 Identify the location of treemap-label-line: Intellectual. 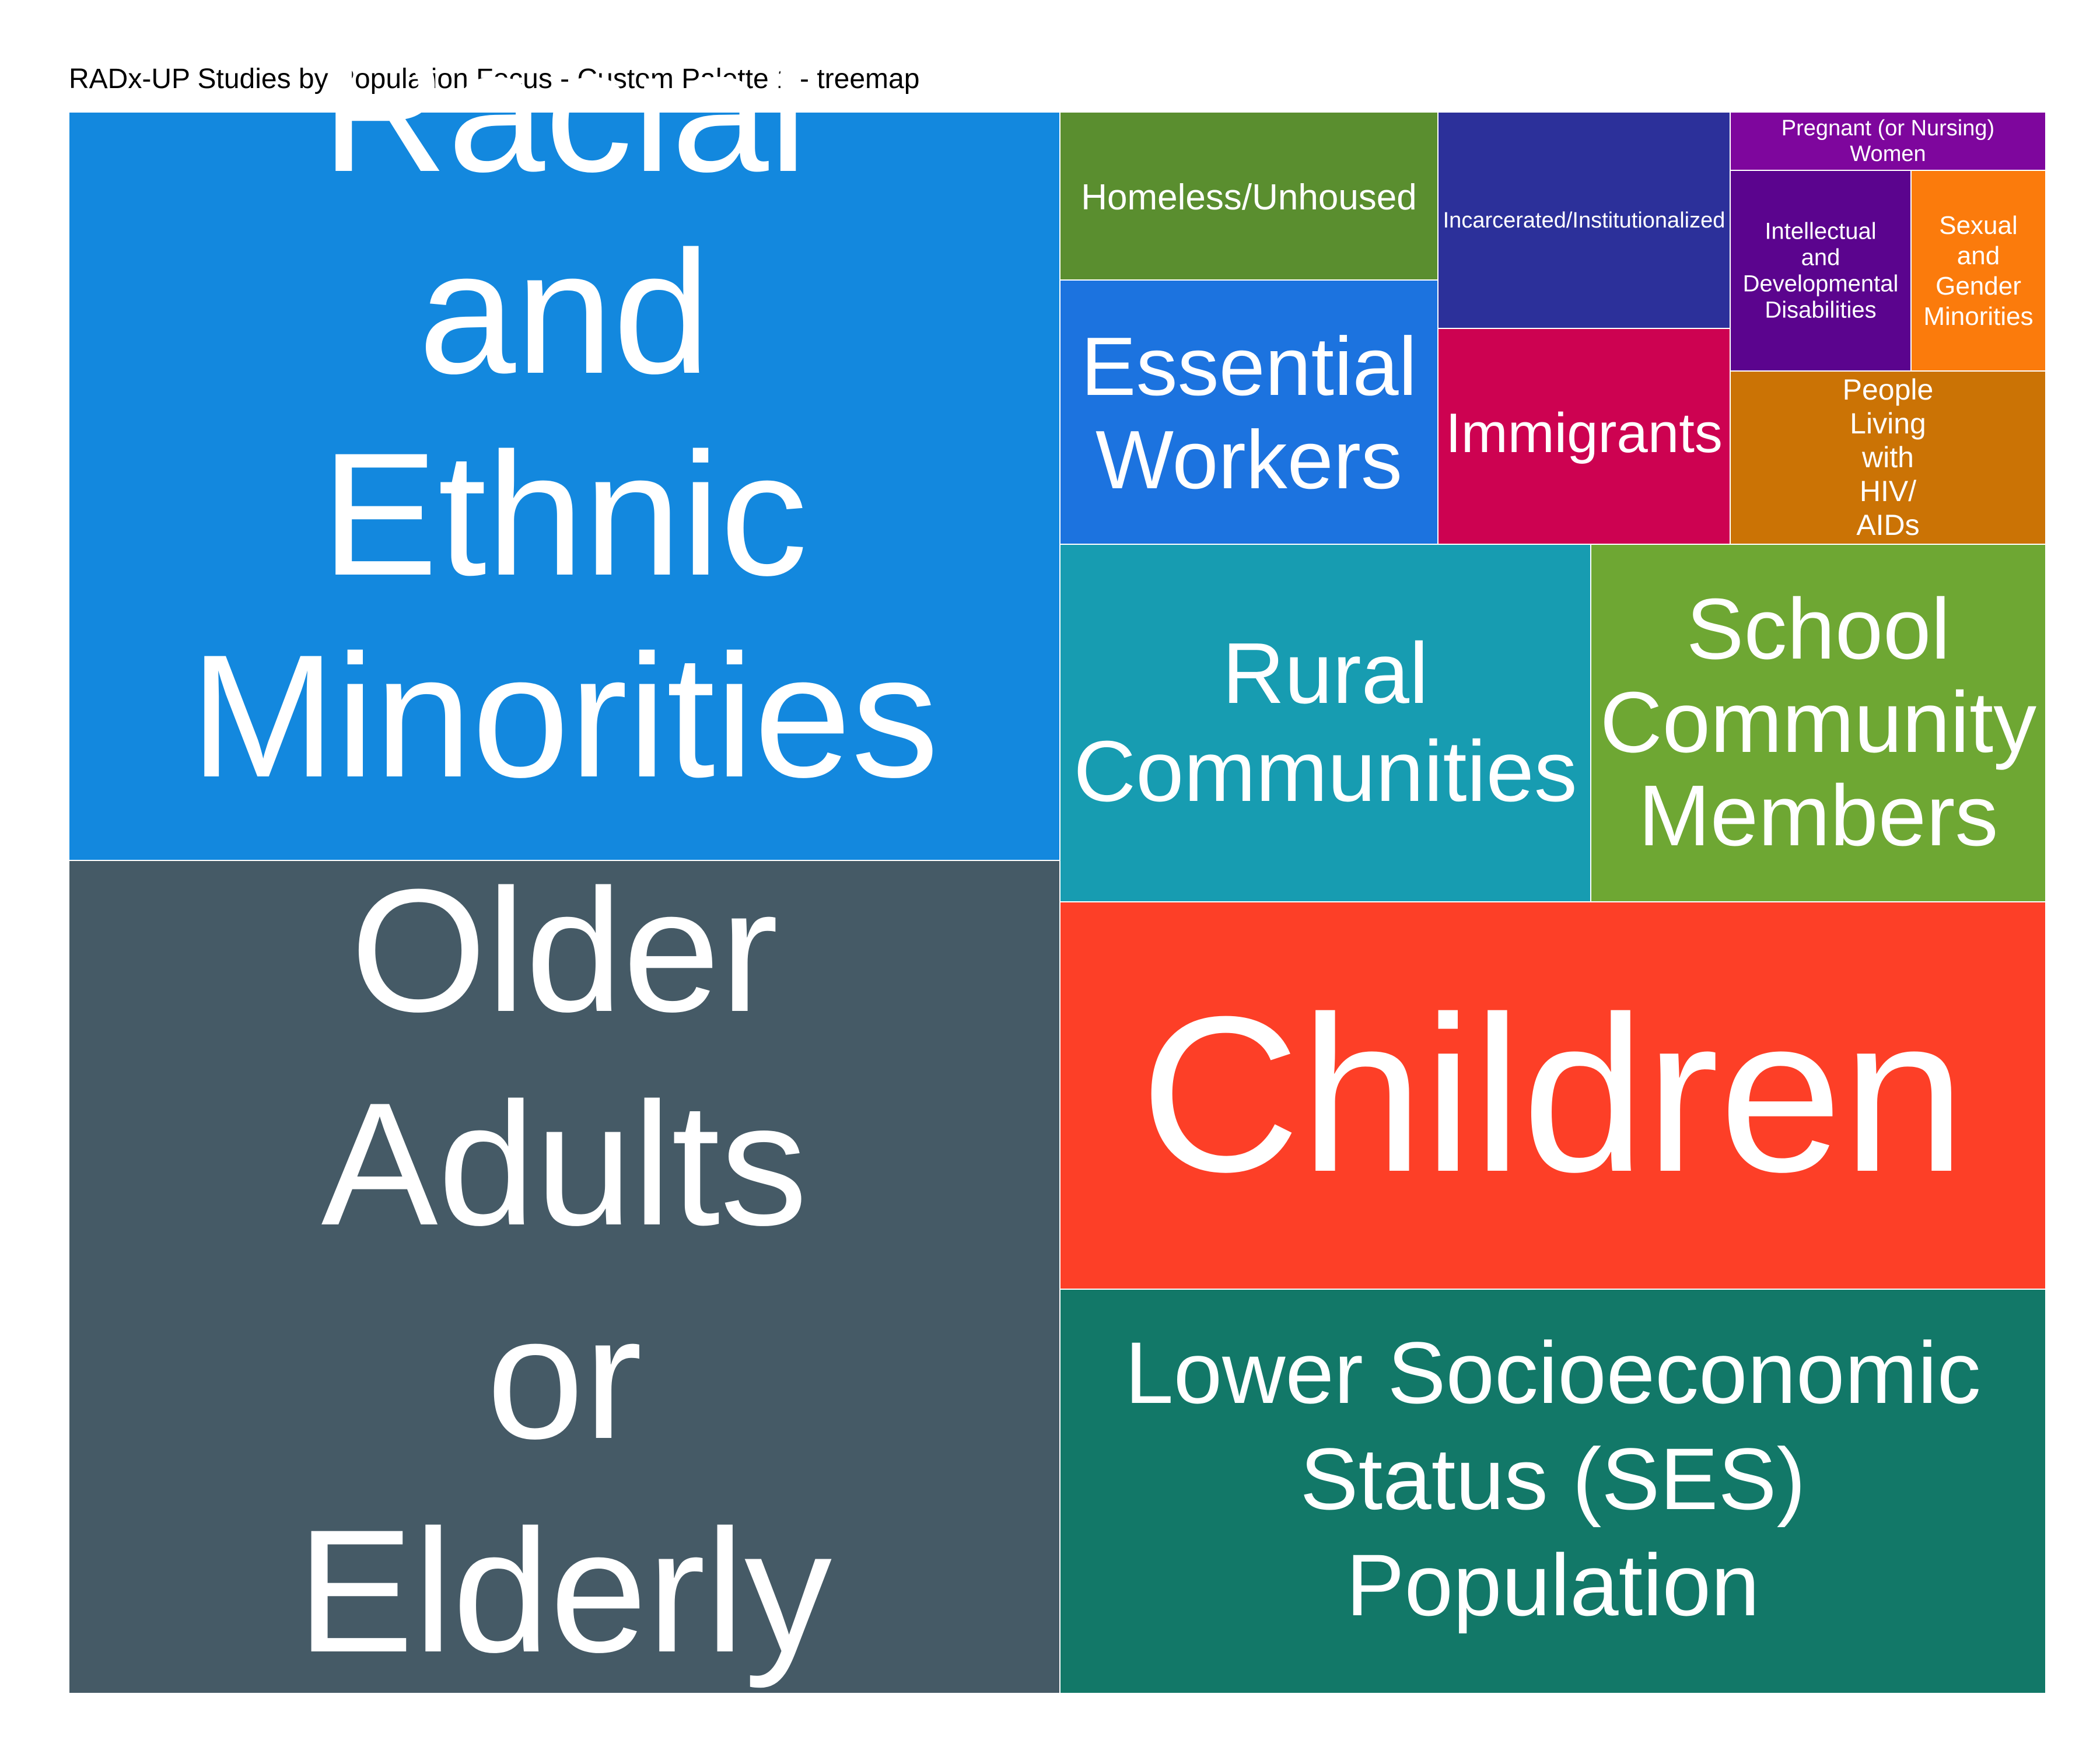
(1820, 231).